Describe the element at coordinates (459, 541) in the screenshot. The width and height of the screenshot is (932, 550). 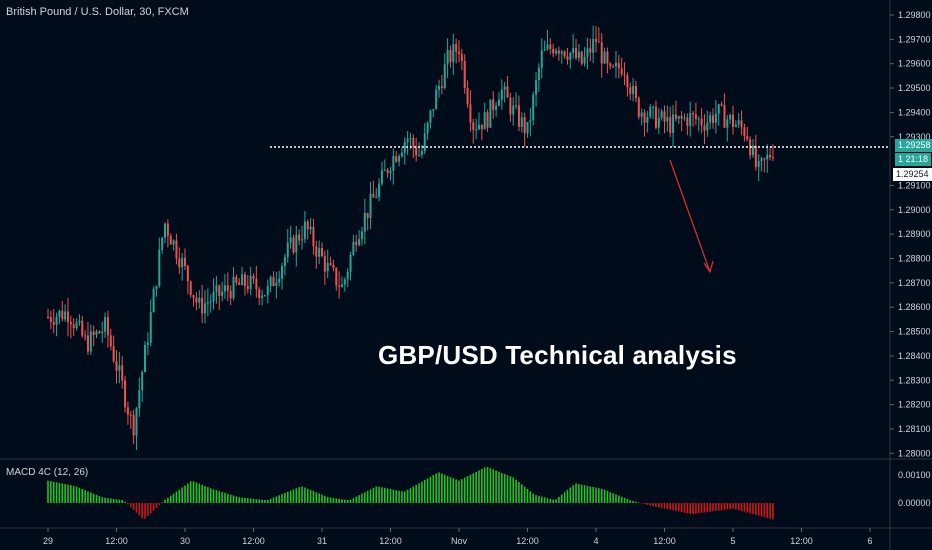
I see `time-tick-label: Nov` at that location.